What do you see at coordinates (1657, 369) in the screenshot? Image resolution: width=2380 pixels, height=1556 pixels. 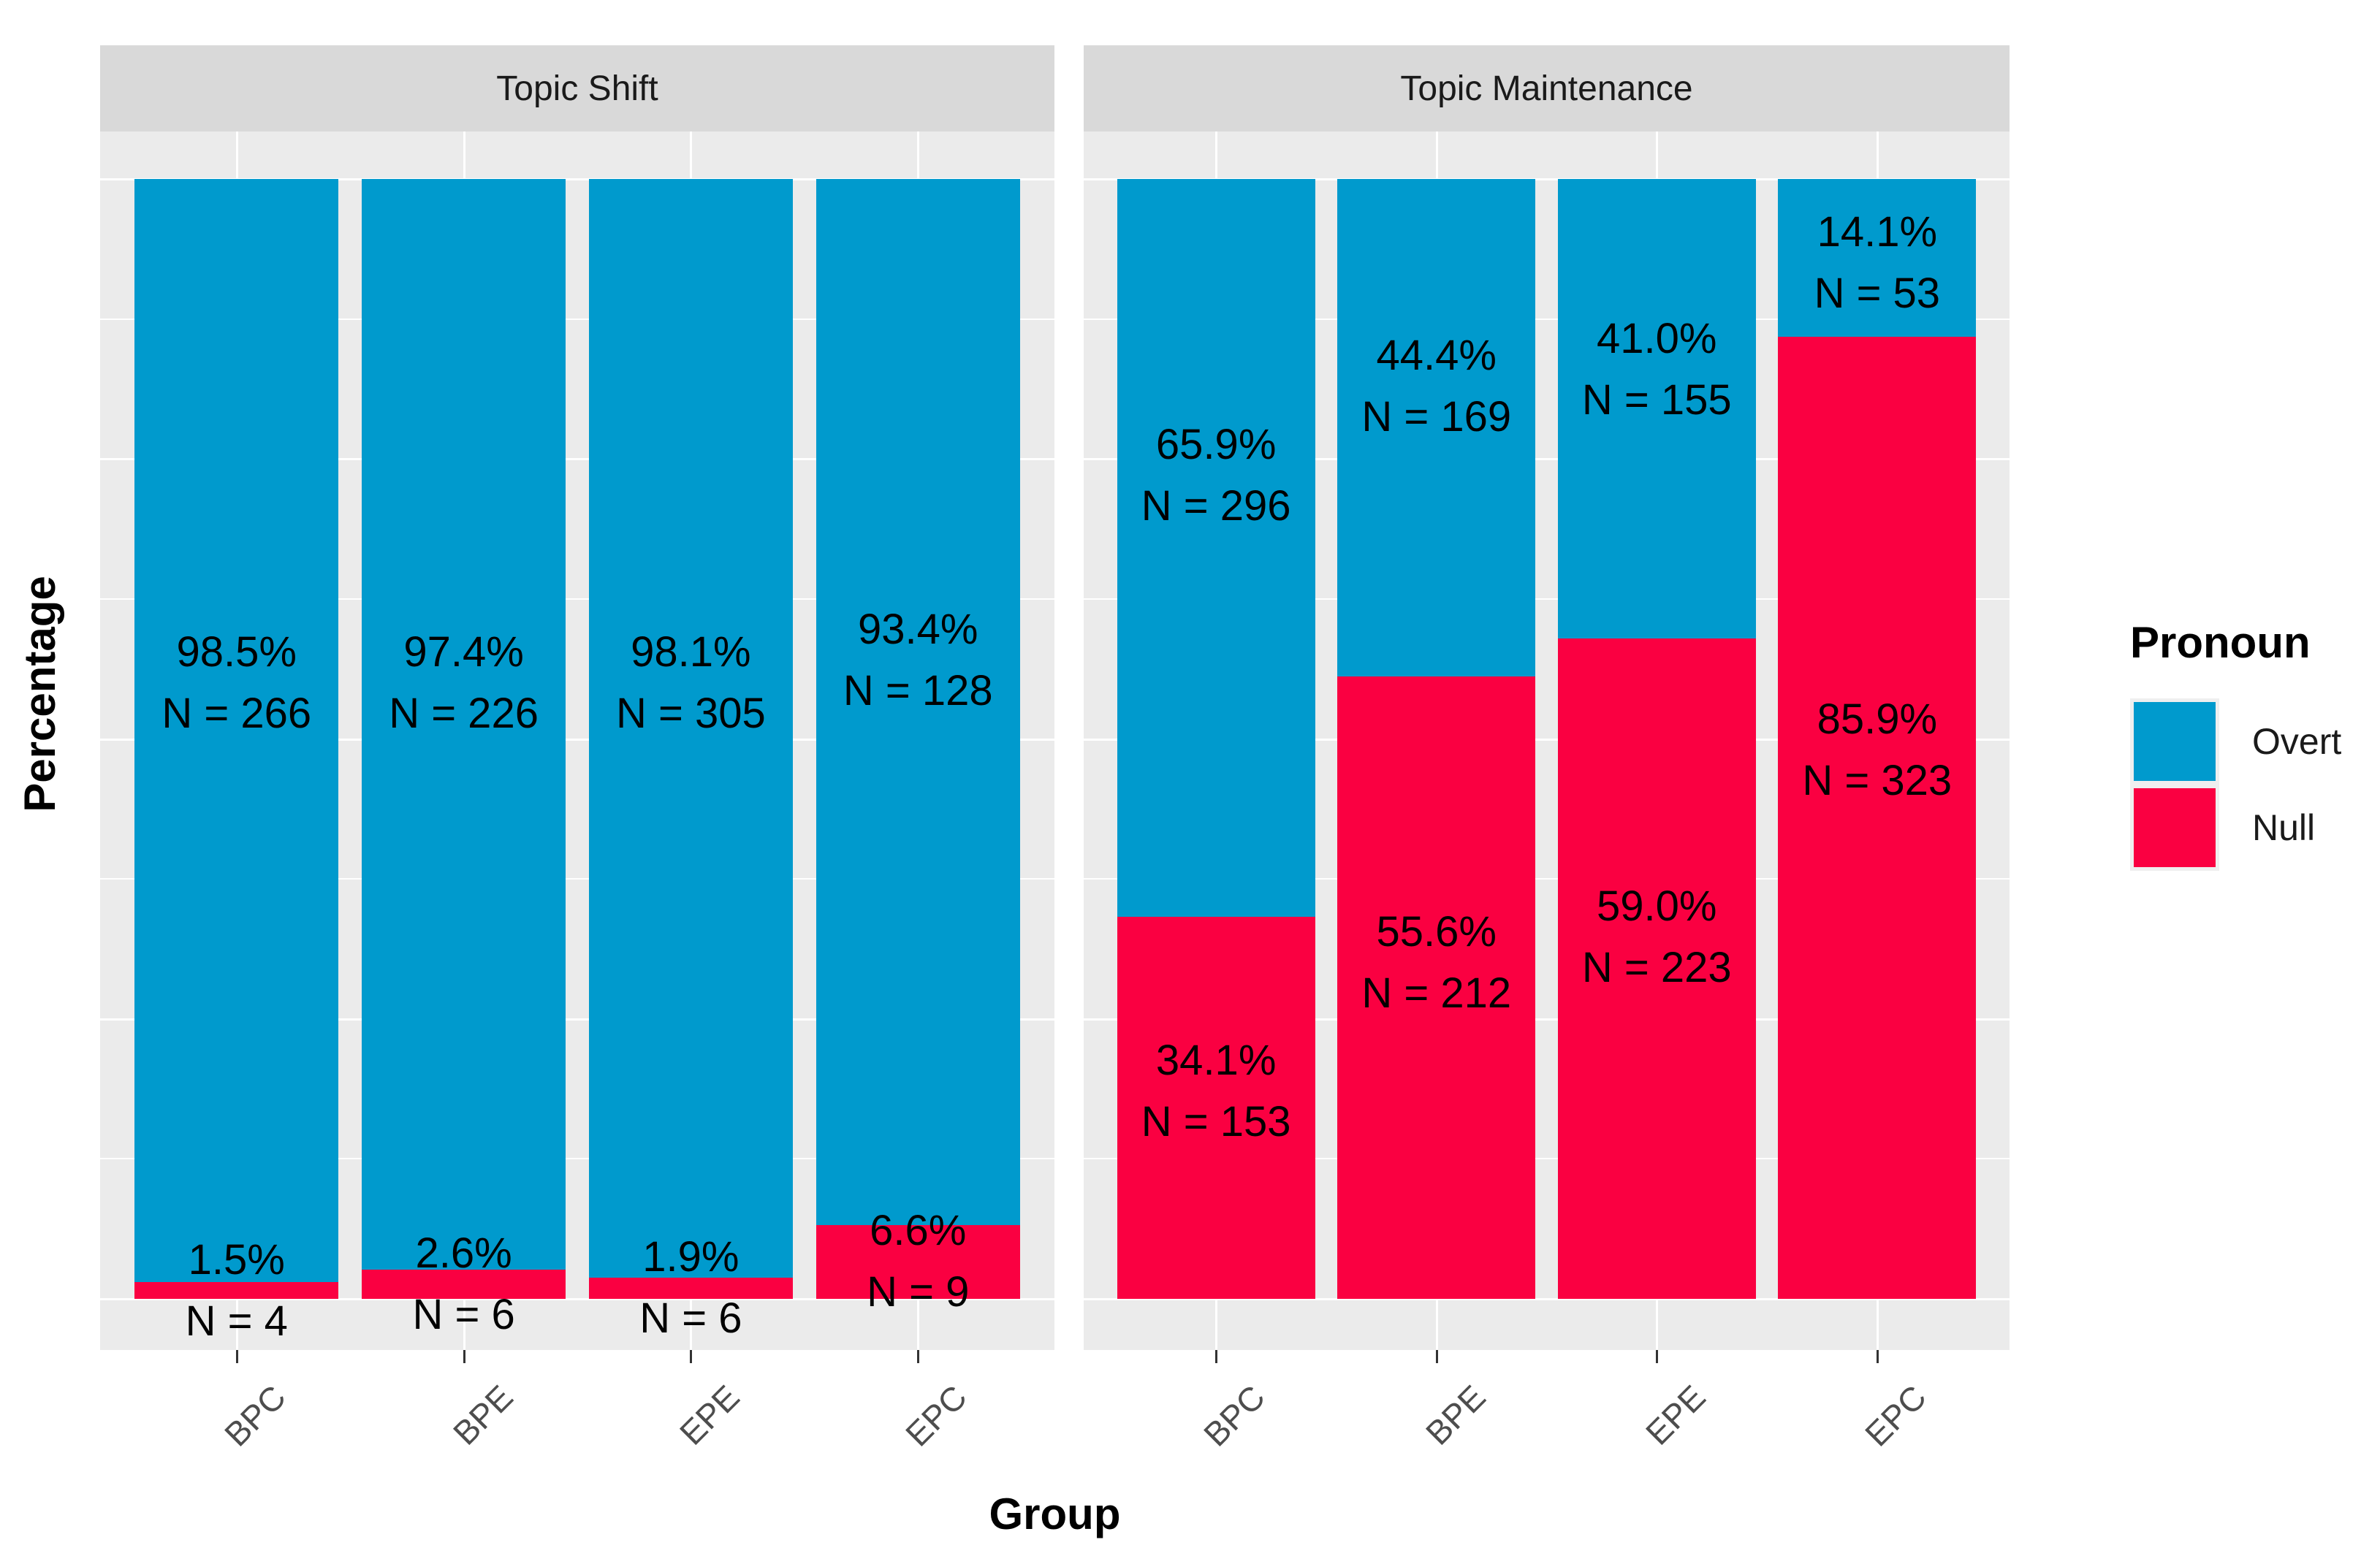 I see `segment-label: 41.0% N = 155` at bounding box center [1657, 369].